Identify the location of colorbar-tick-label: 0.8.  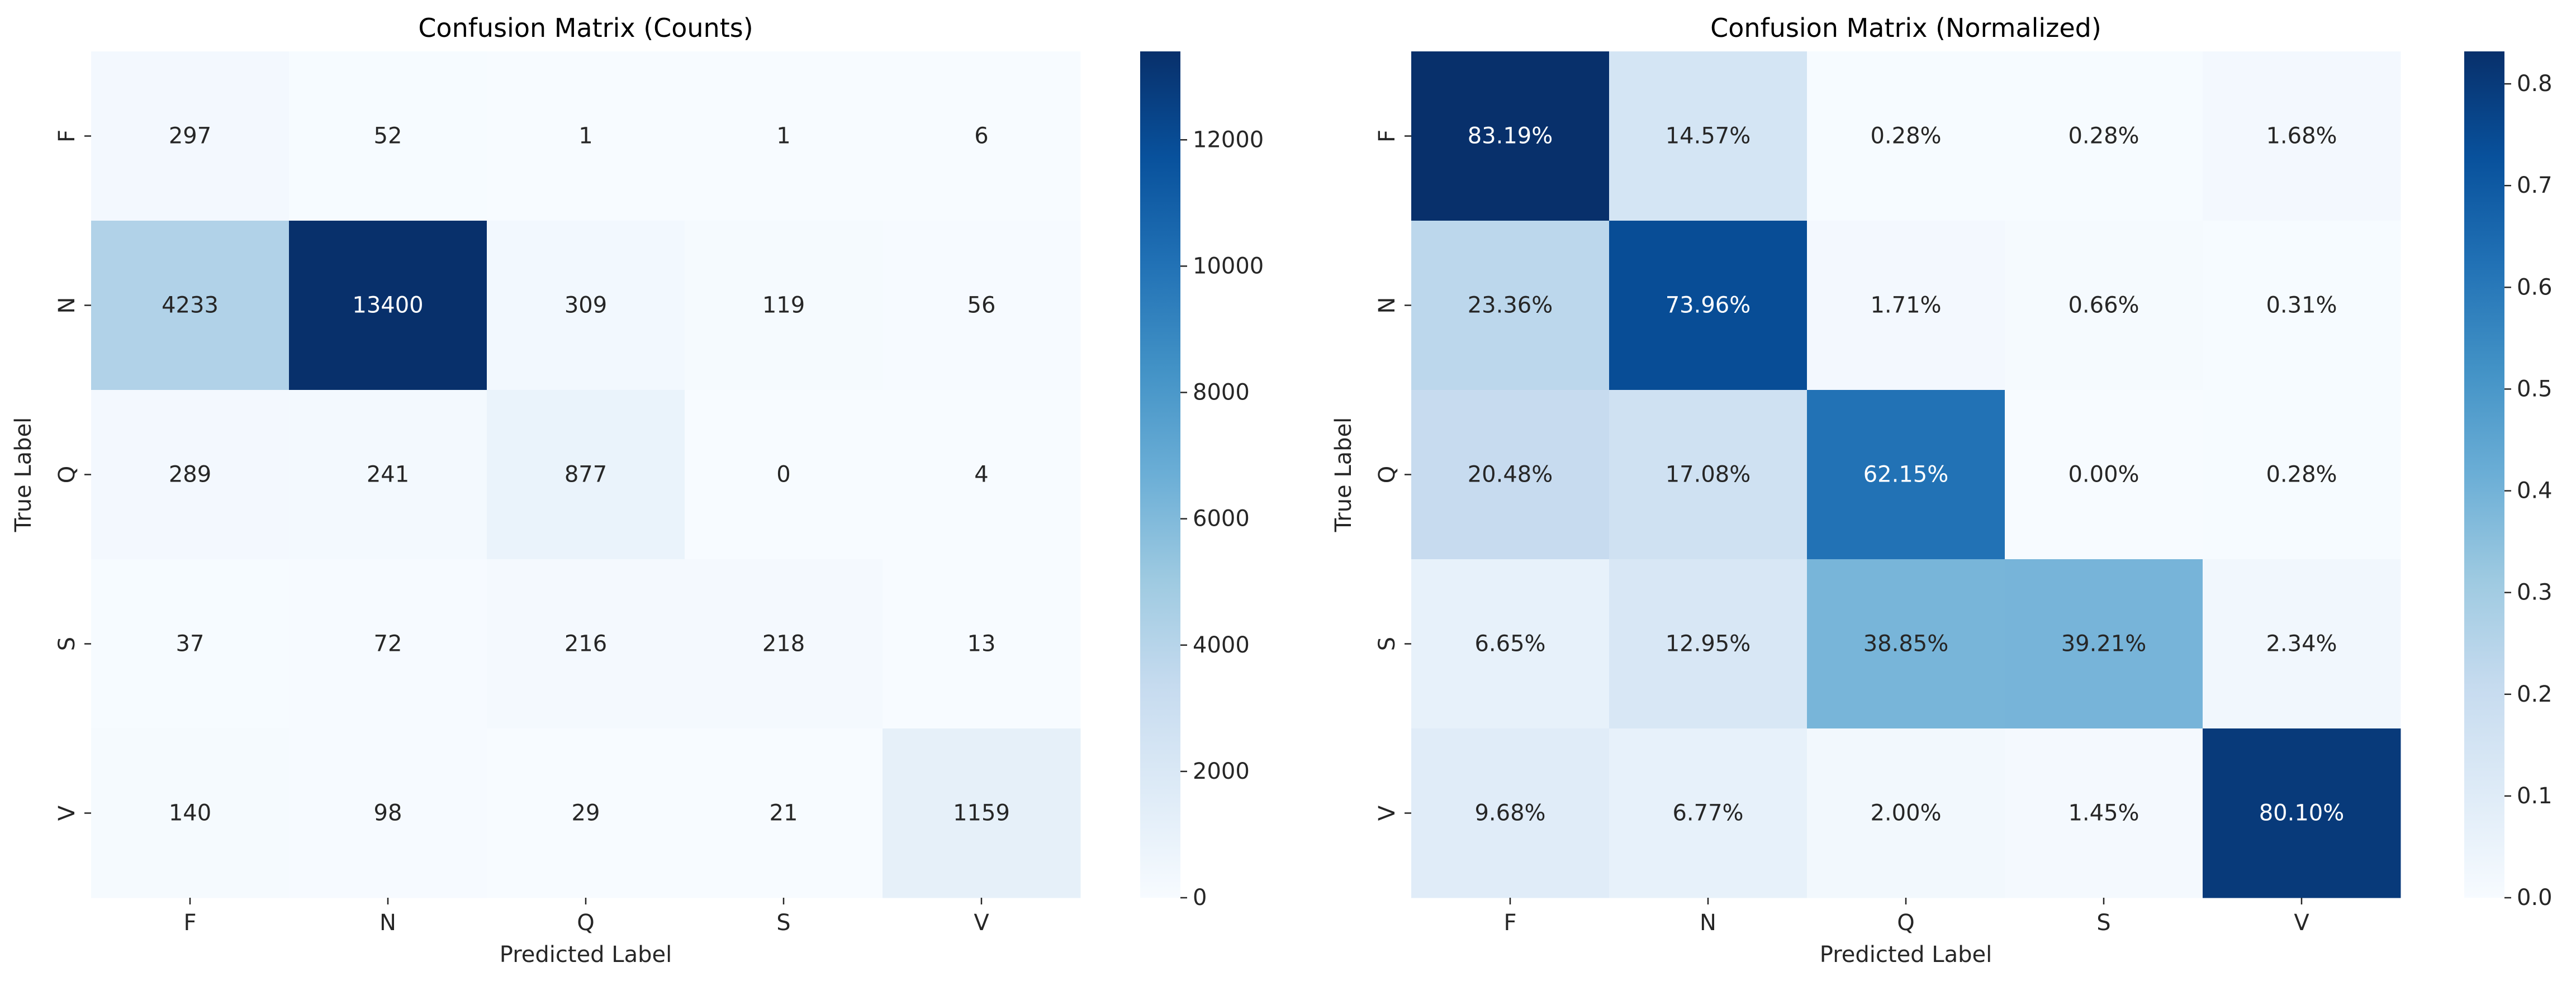
(2535, 84).